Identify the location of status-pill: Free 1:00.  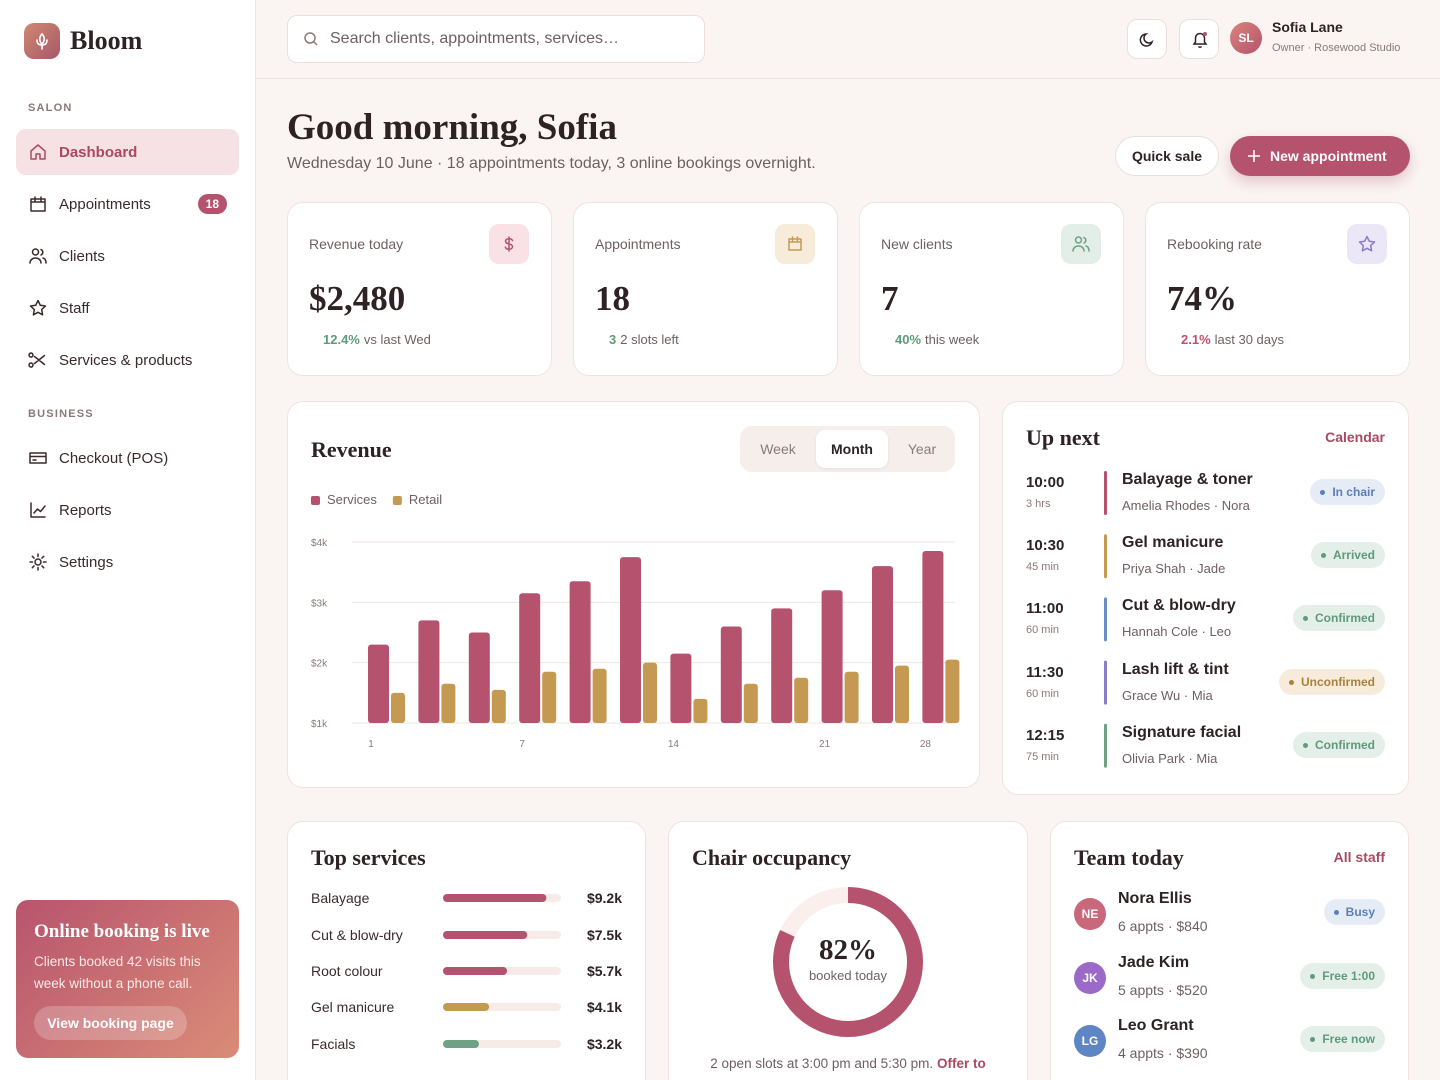
(1342, 975).